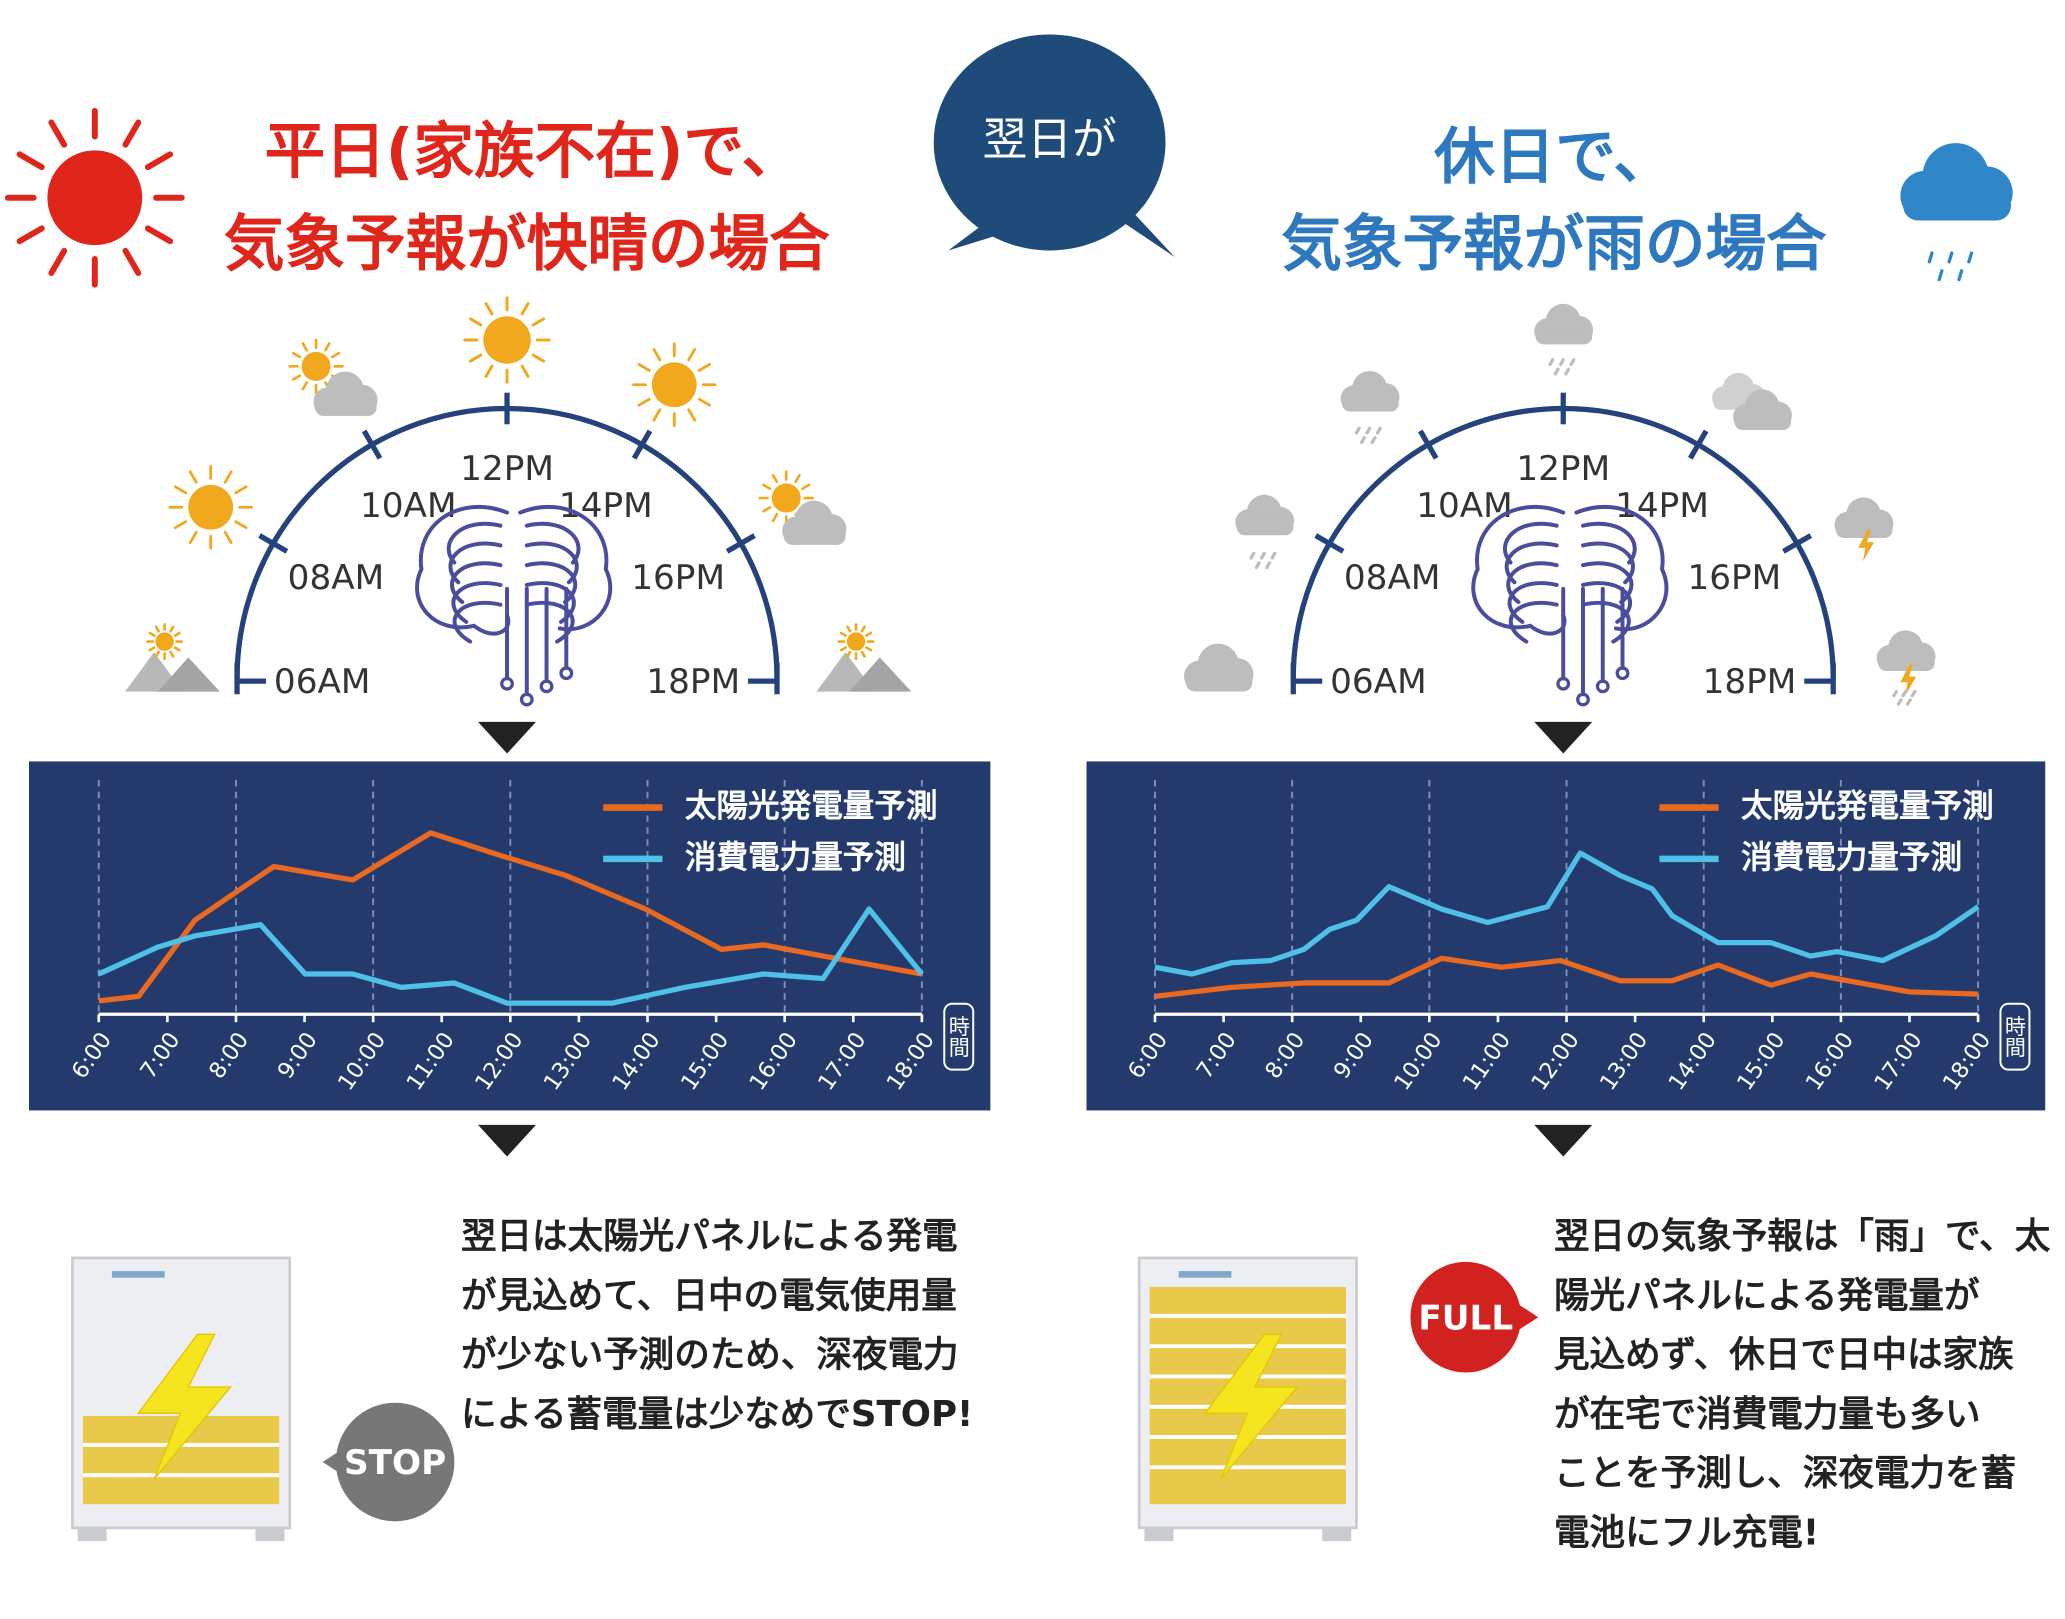 This screenshot has width=2065, height=1619. Describe the element at coordinates (709, 1236) in the screenshot. I see `description-line: 翌日は太陽光パネルによる発電` at that location.